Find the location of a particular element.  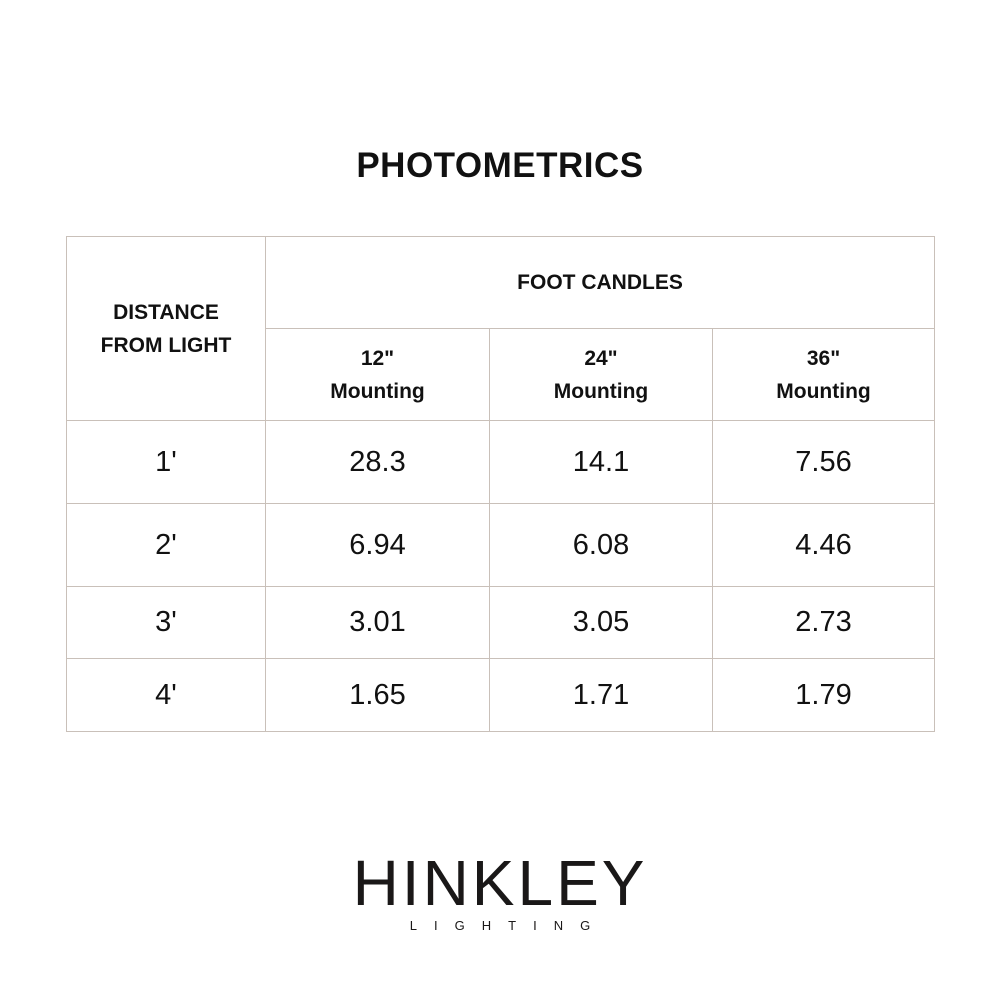

hinkley-logo: HINKLEY LIGHTING is located at coordinates (500, 890).